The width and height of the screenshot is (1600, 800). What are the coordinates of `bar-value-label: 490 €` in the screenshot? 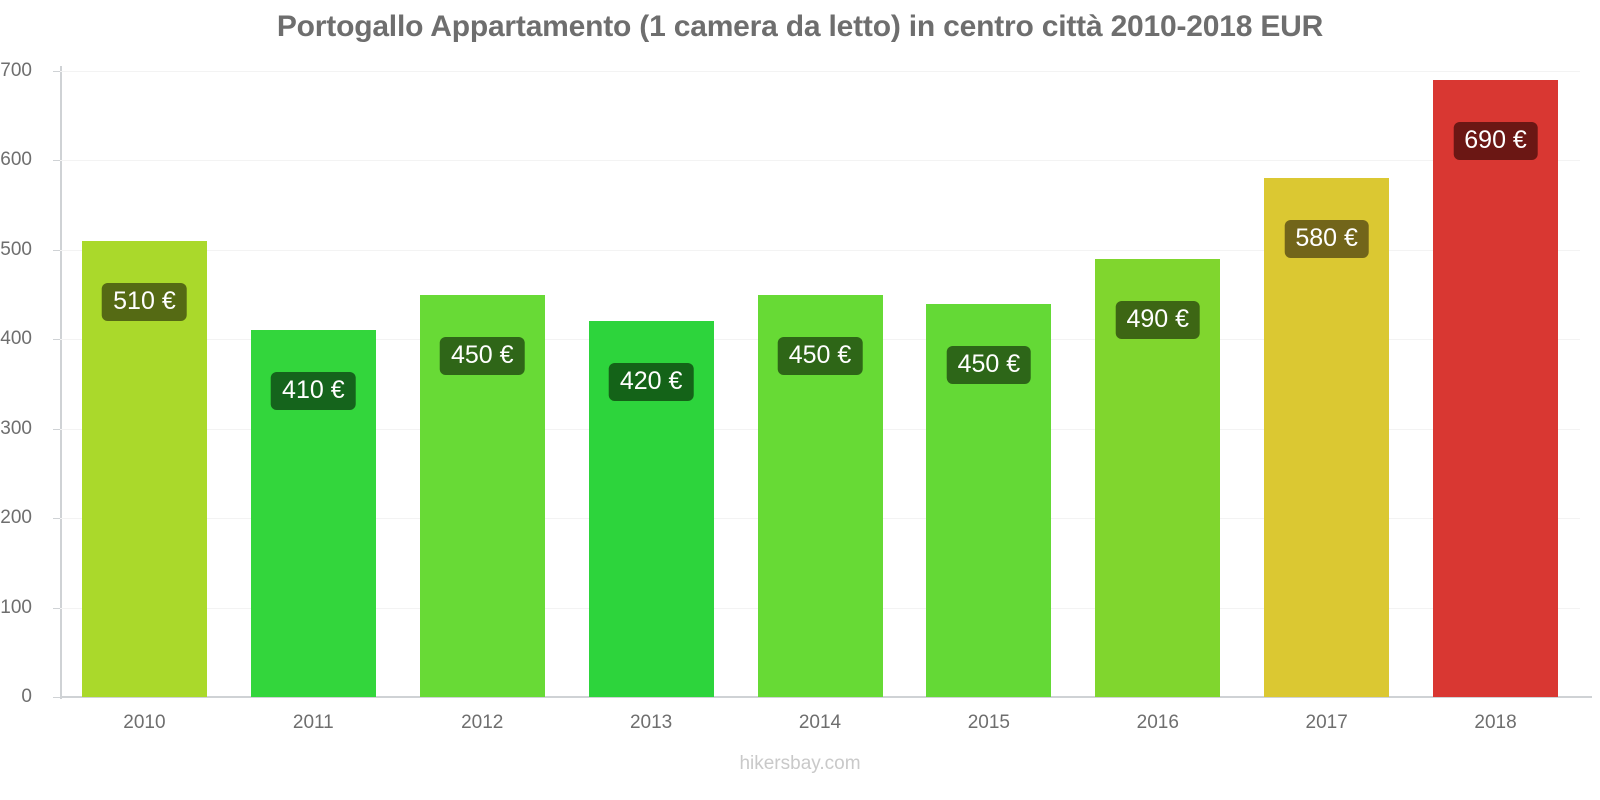 It's located at (1158, 319).